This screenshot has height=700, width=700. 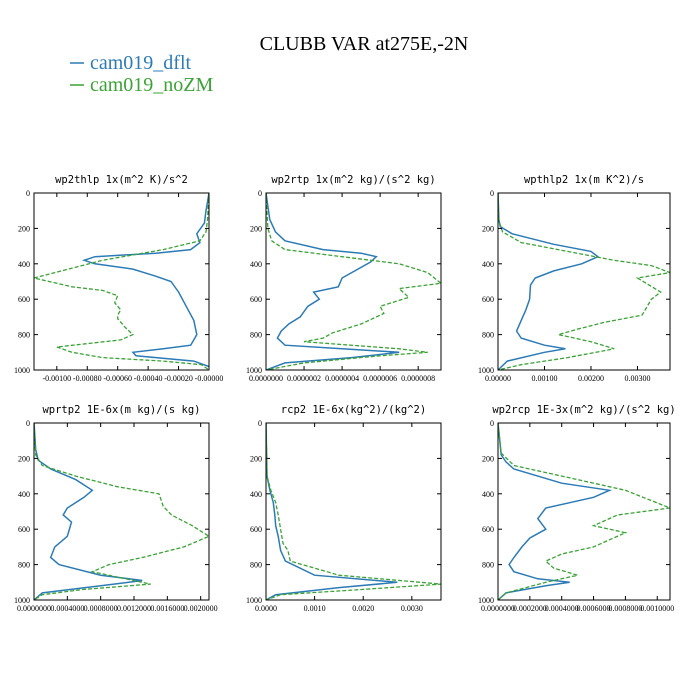 What do you see at coordinates (530, 608) in the screenshot?
I see `x-tick-label: 0.0002000` at bounding box center [530, 608].